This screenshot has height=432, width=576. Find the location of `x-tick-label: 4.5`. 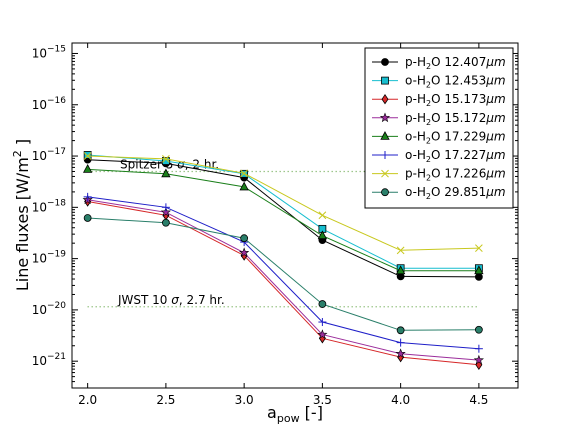

x-tick-label: 4.5 is located at coordinates (478, 400).